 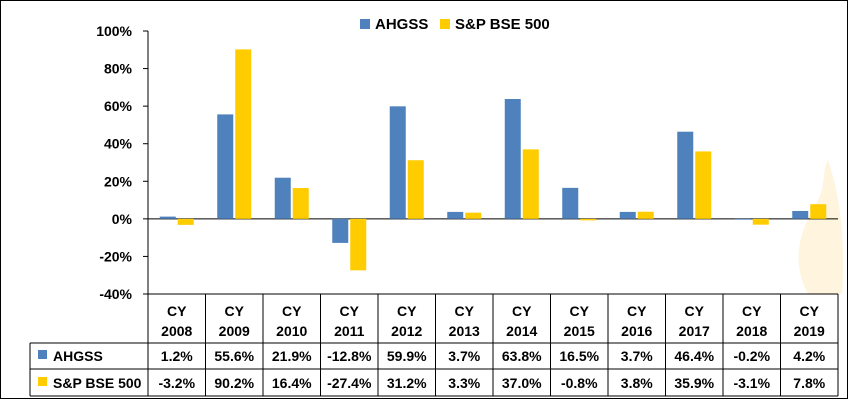 What do you see at coordinates (118, 181) in the screenshot?
I see `y-tick-label: 20%` at bounding box center [118, 181].